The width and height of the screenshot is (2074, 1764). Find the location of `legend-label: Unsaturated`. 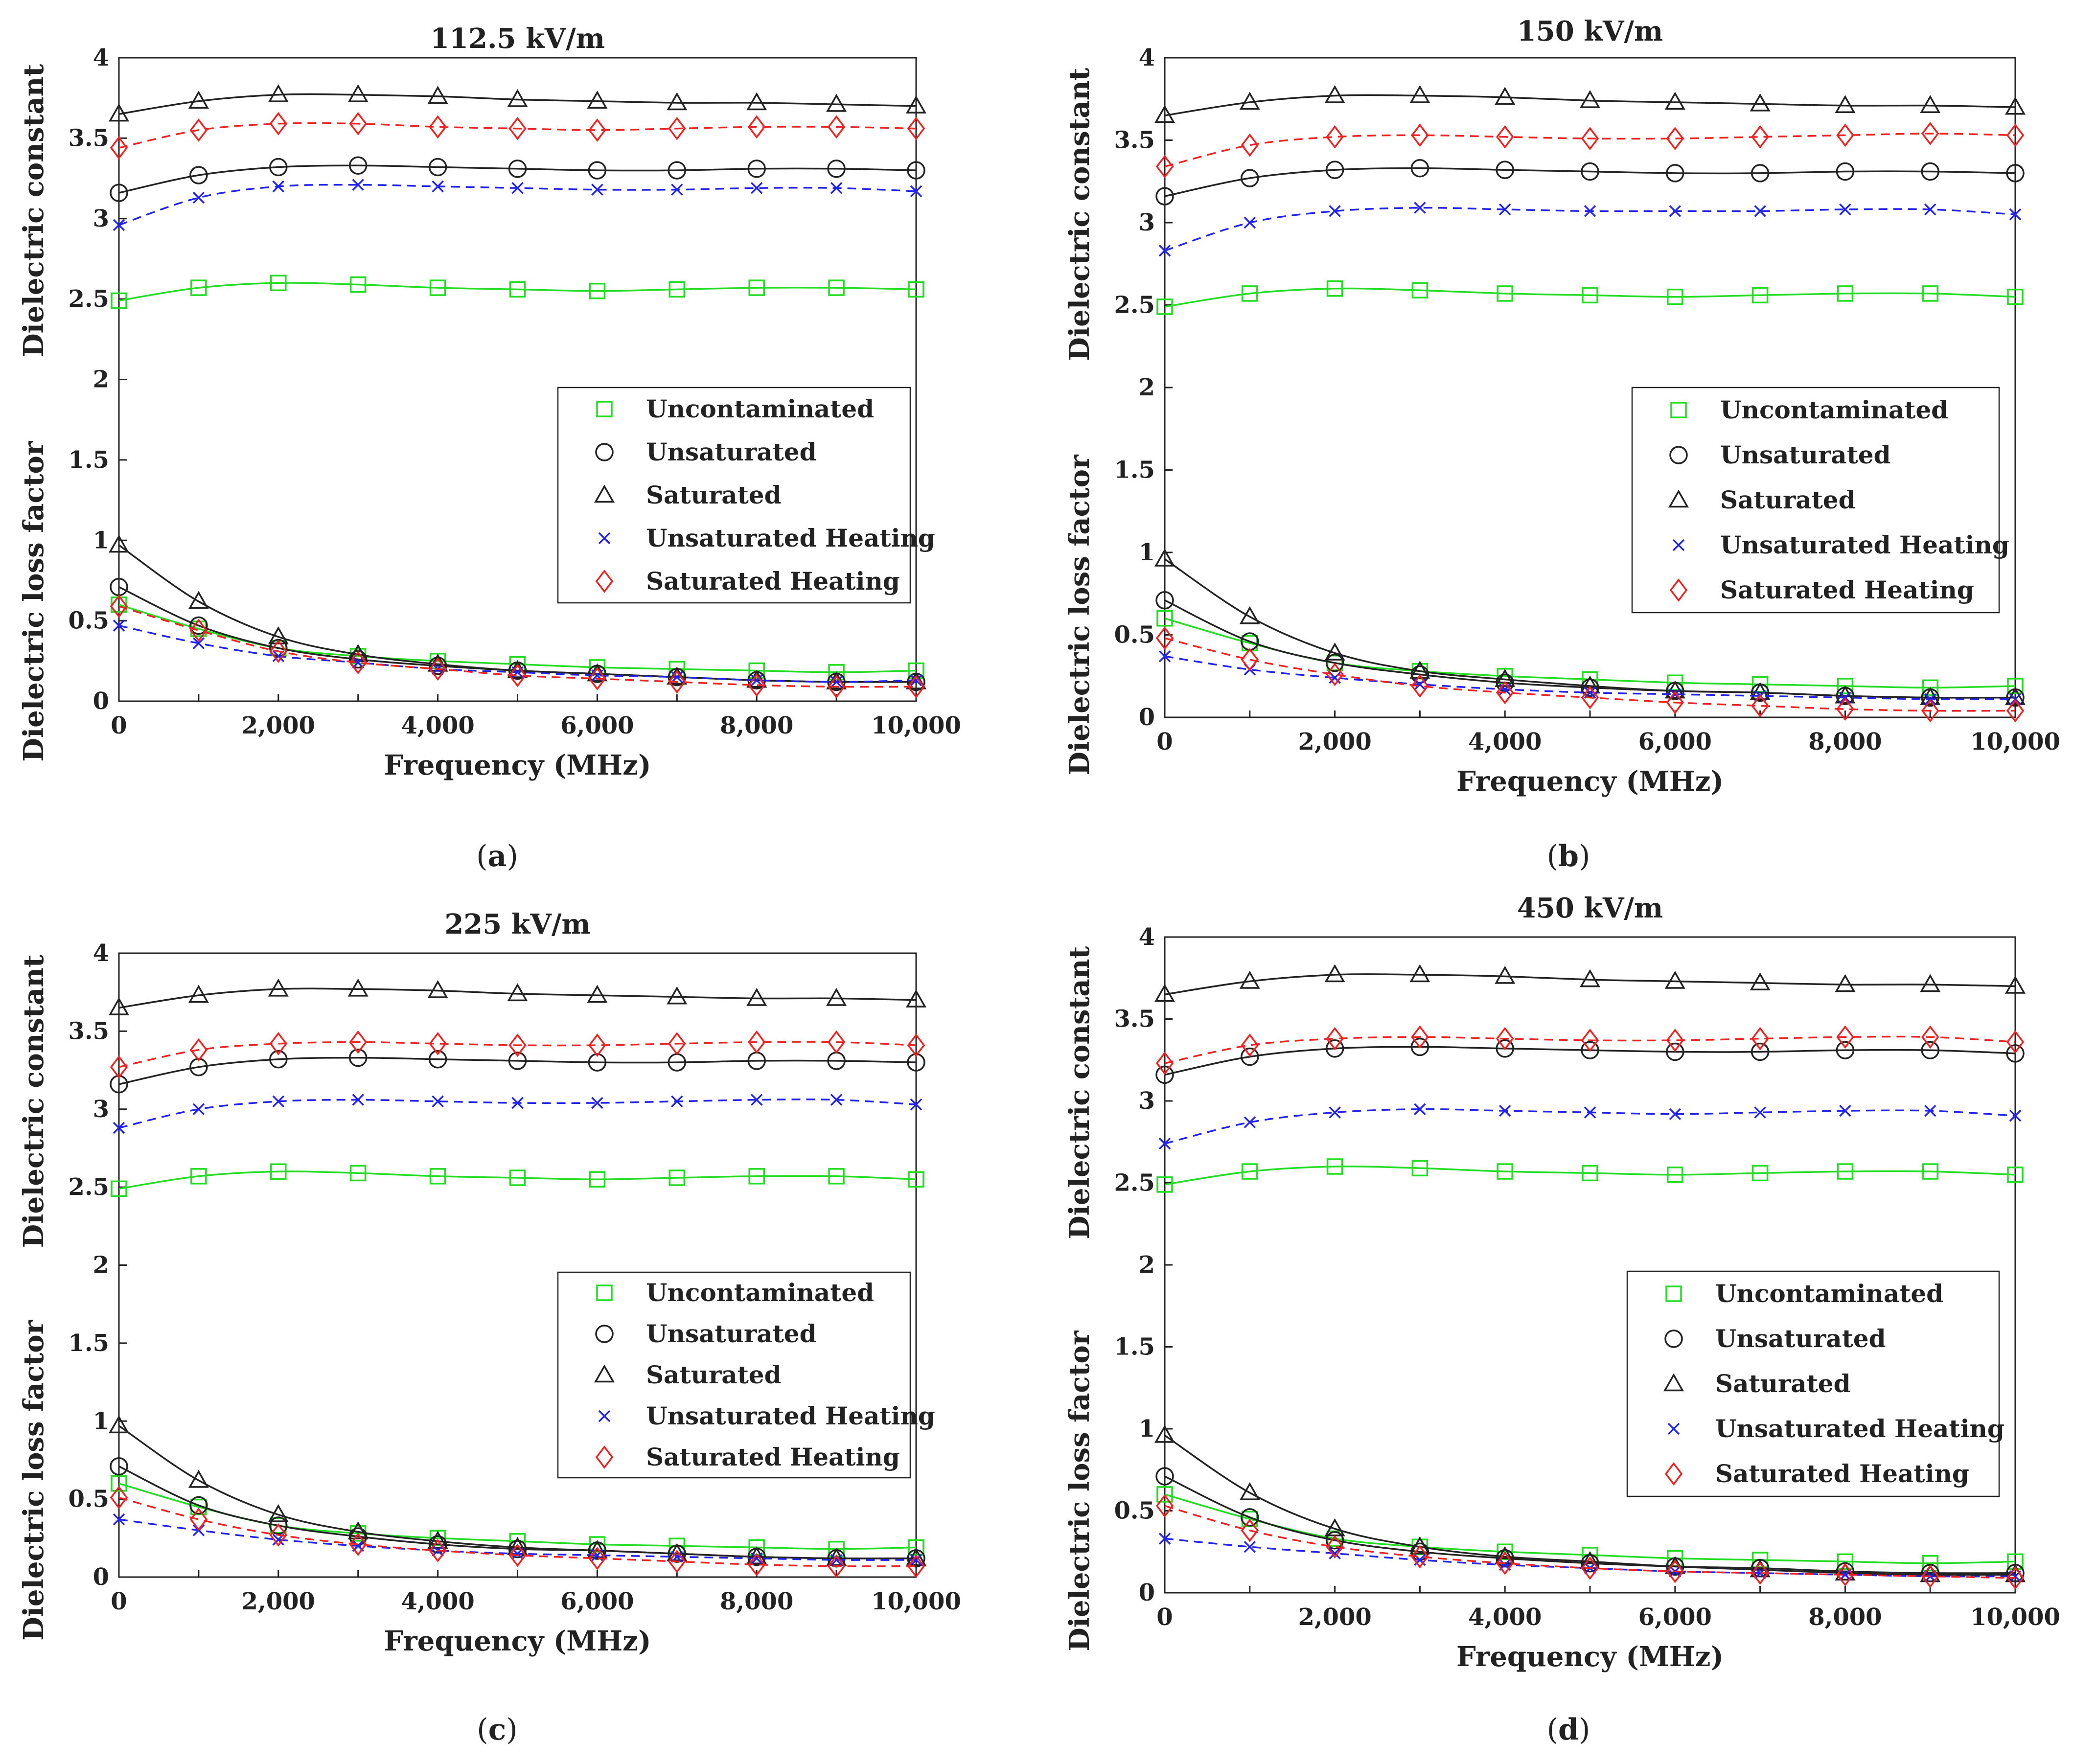

legend-label: Unsaturated is located at coordinates (1800, 1338).